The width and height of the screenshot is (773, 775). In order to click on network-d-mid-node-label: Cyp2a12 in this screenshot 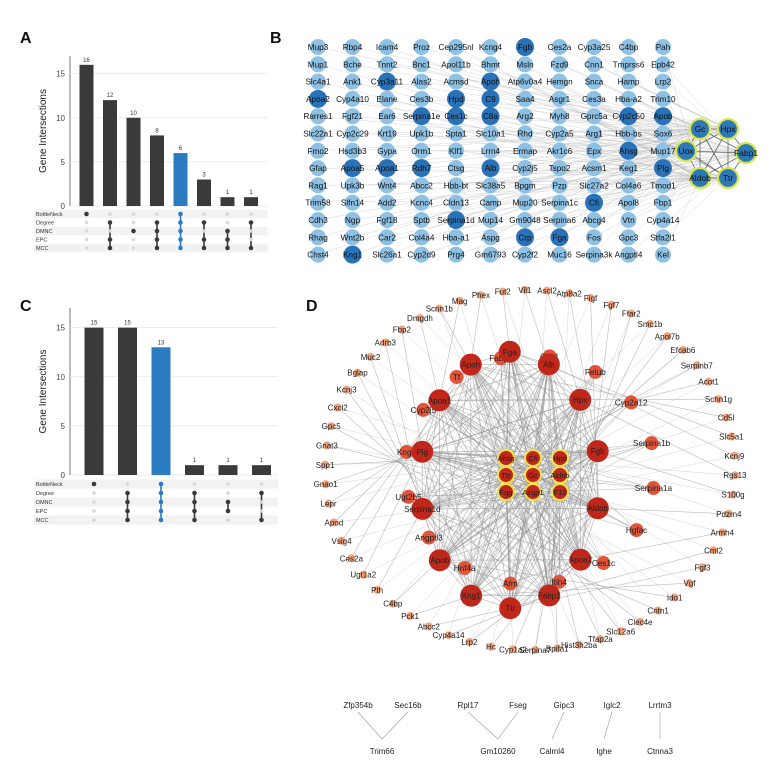, I will do `click(631, 402)`.